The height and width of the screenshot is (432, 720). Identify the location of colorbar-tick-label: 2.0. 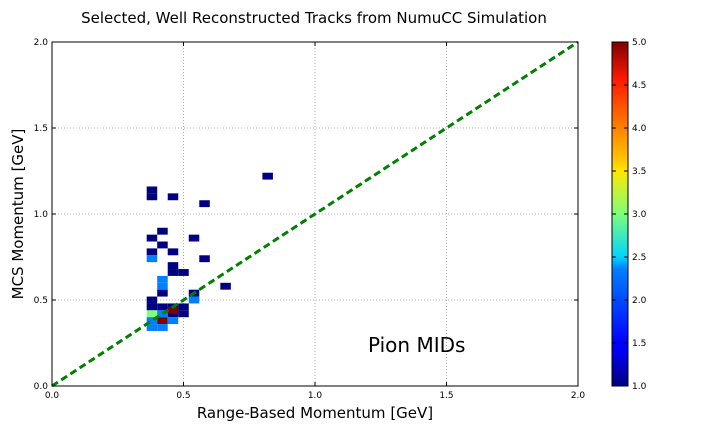
(639, 301).